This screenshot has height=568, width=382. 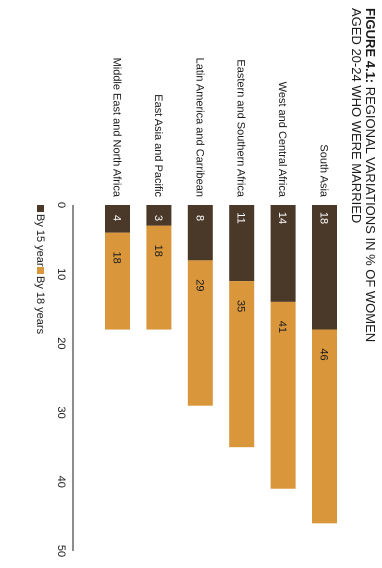 I want to click on bar-by-15-years-latin-america-and-carribean, so click(x=200, y=233).